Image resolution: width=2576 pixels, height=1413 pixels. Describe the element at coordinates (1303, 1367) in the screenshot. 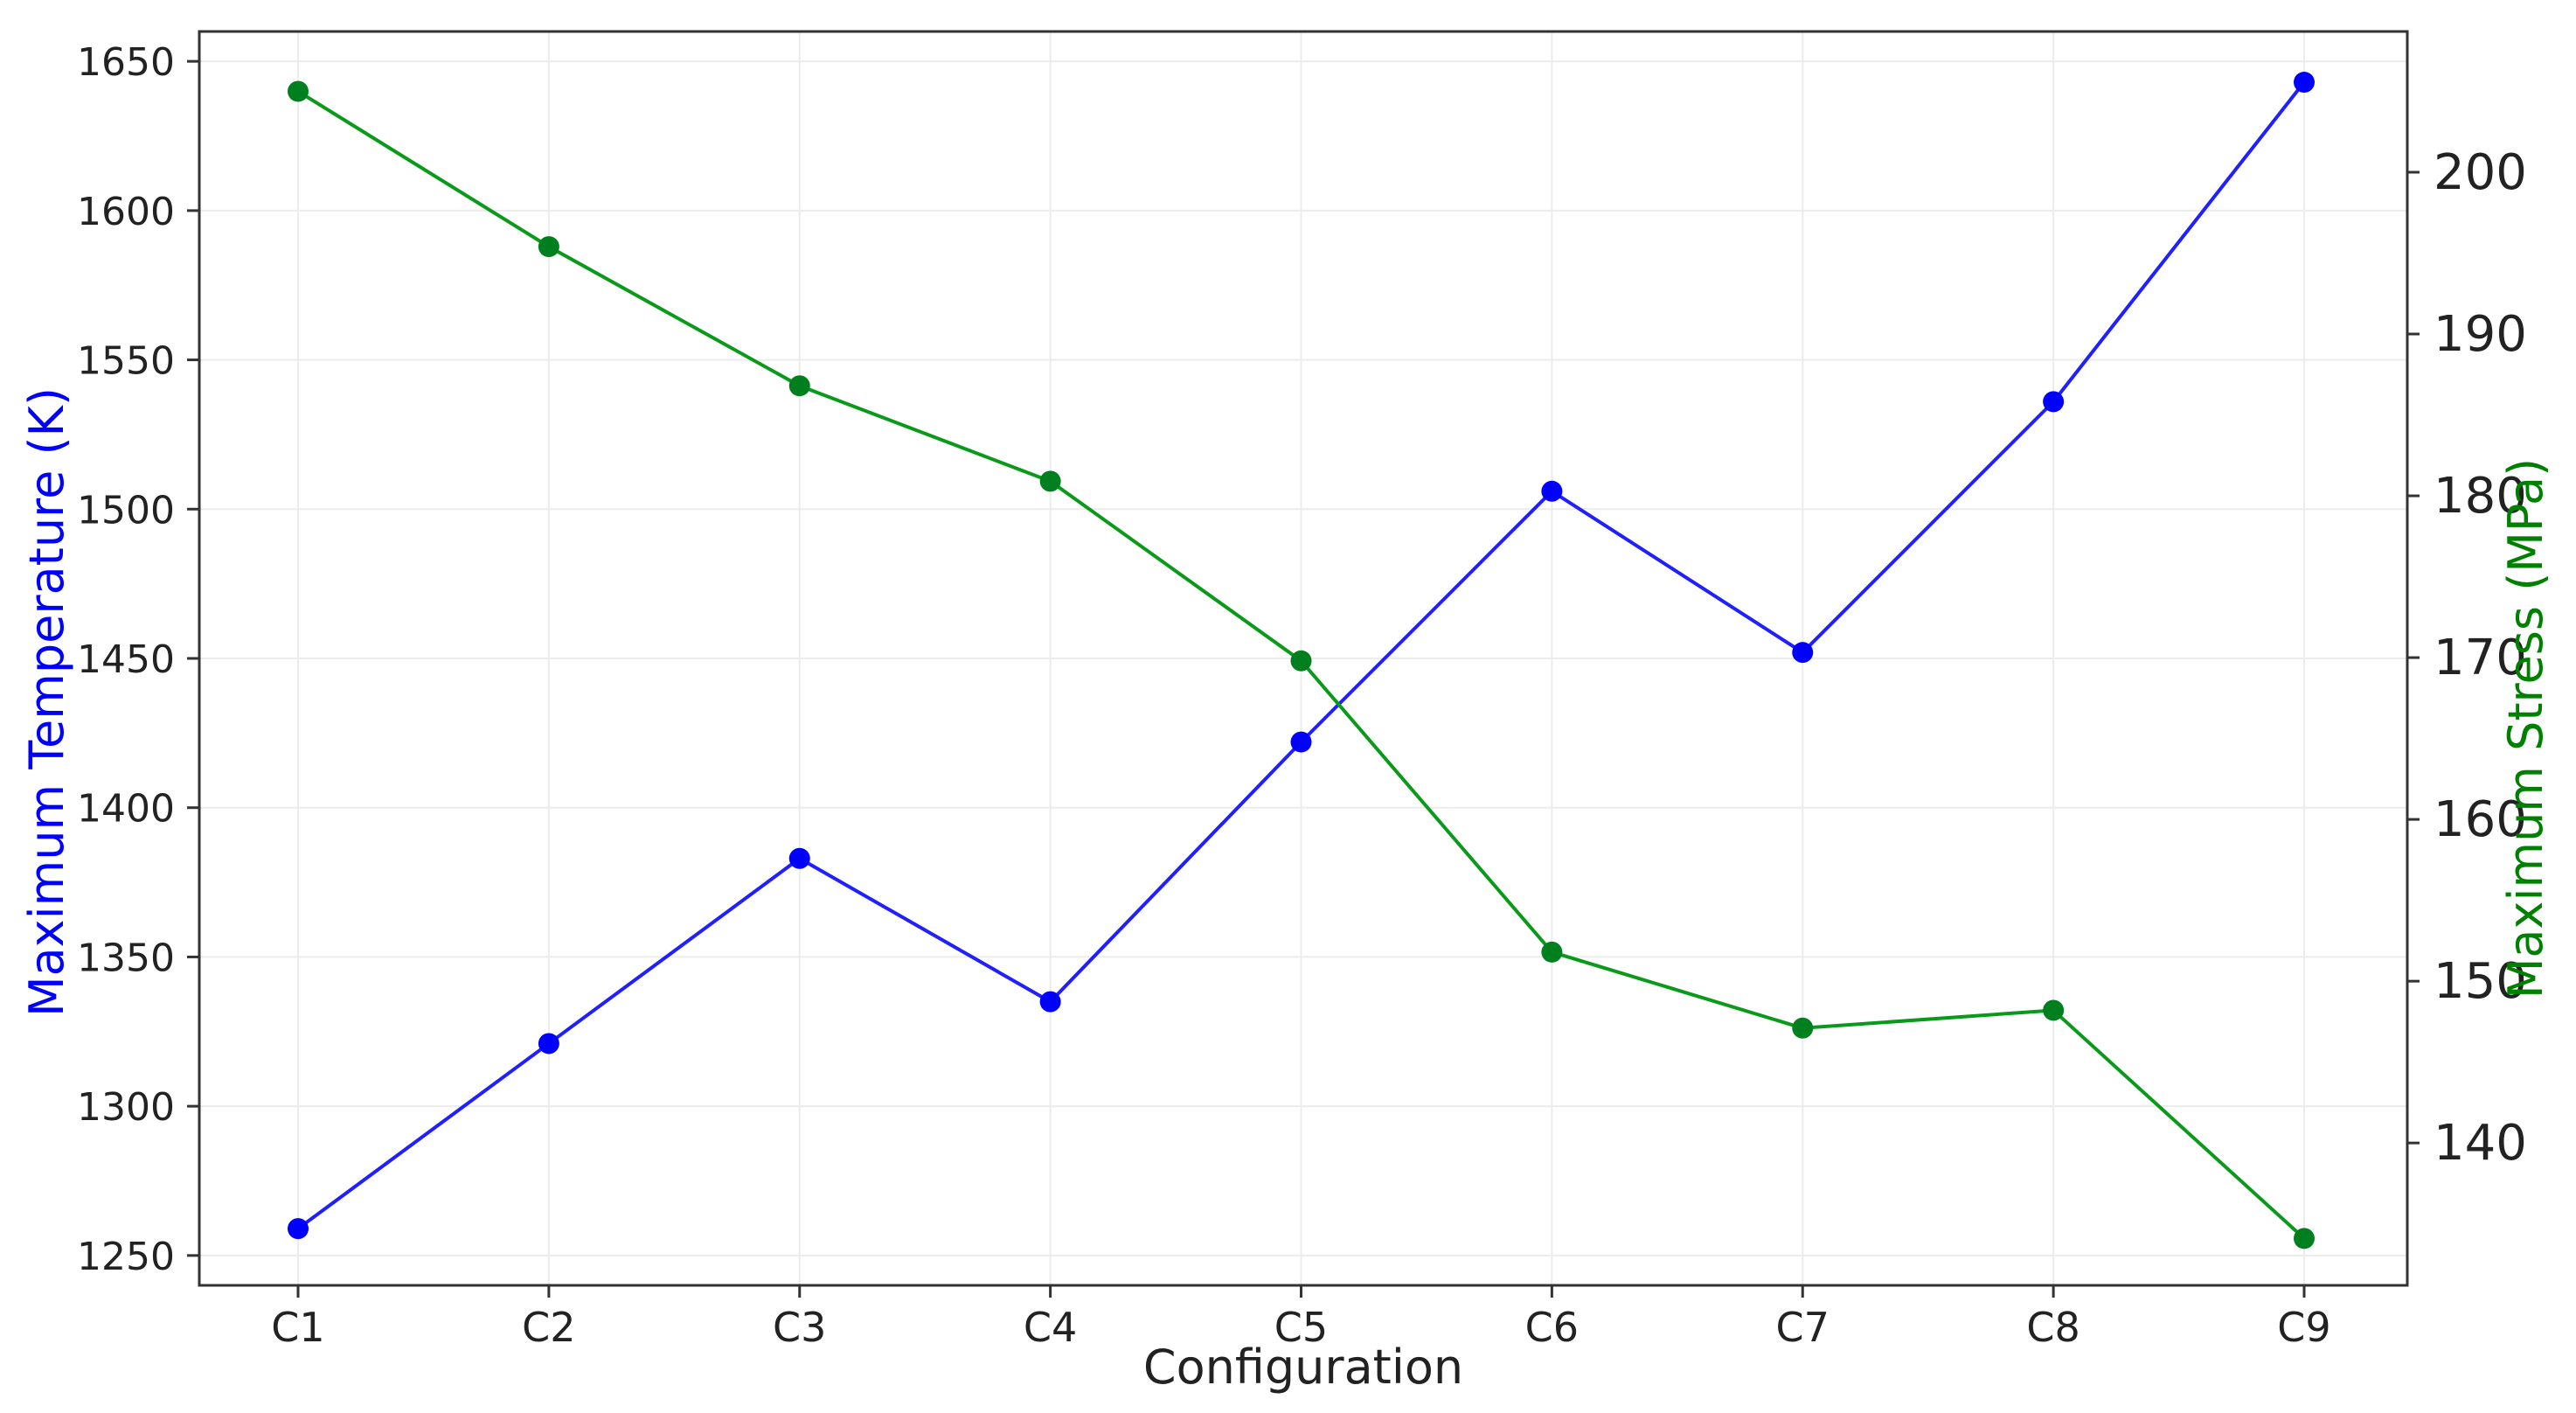

I see `x-axis-label: Configuration` at that location.